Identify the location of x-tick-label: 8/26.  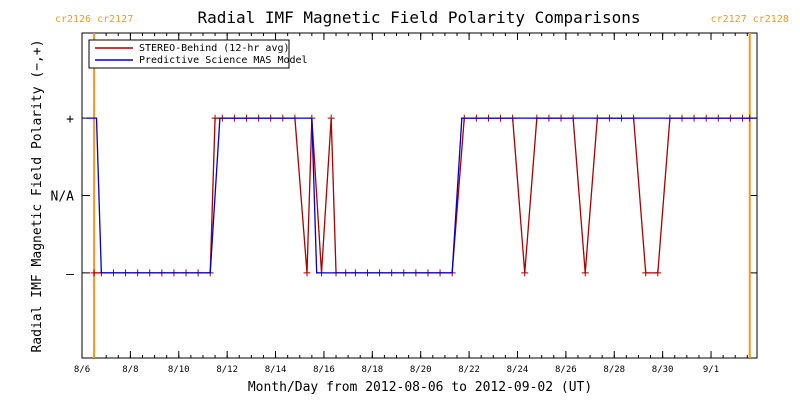
(566, 370).